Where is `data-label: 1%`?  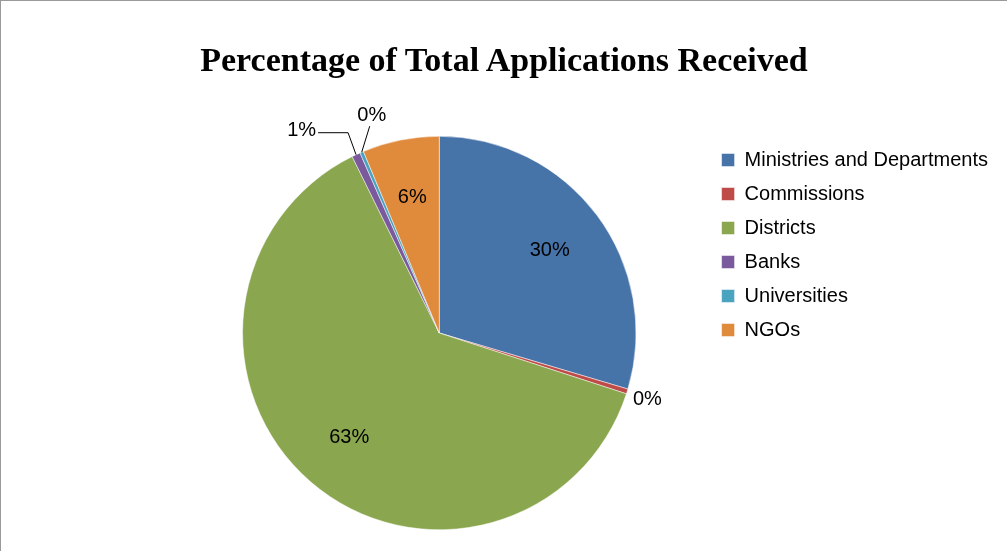
data-label: 1% is located at coordinates (302, 129).